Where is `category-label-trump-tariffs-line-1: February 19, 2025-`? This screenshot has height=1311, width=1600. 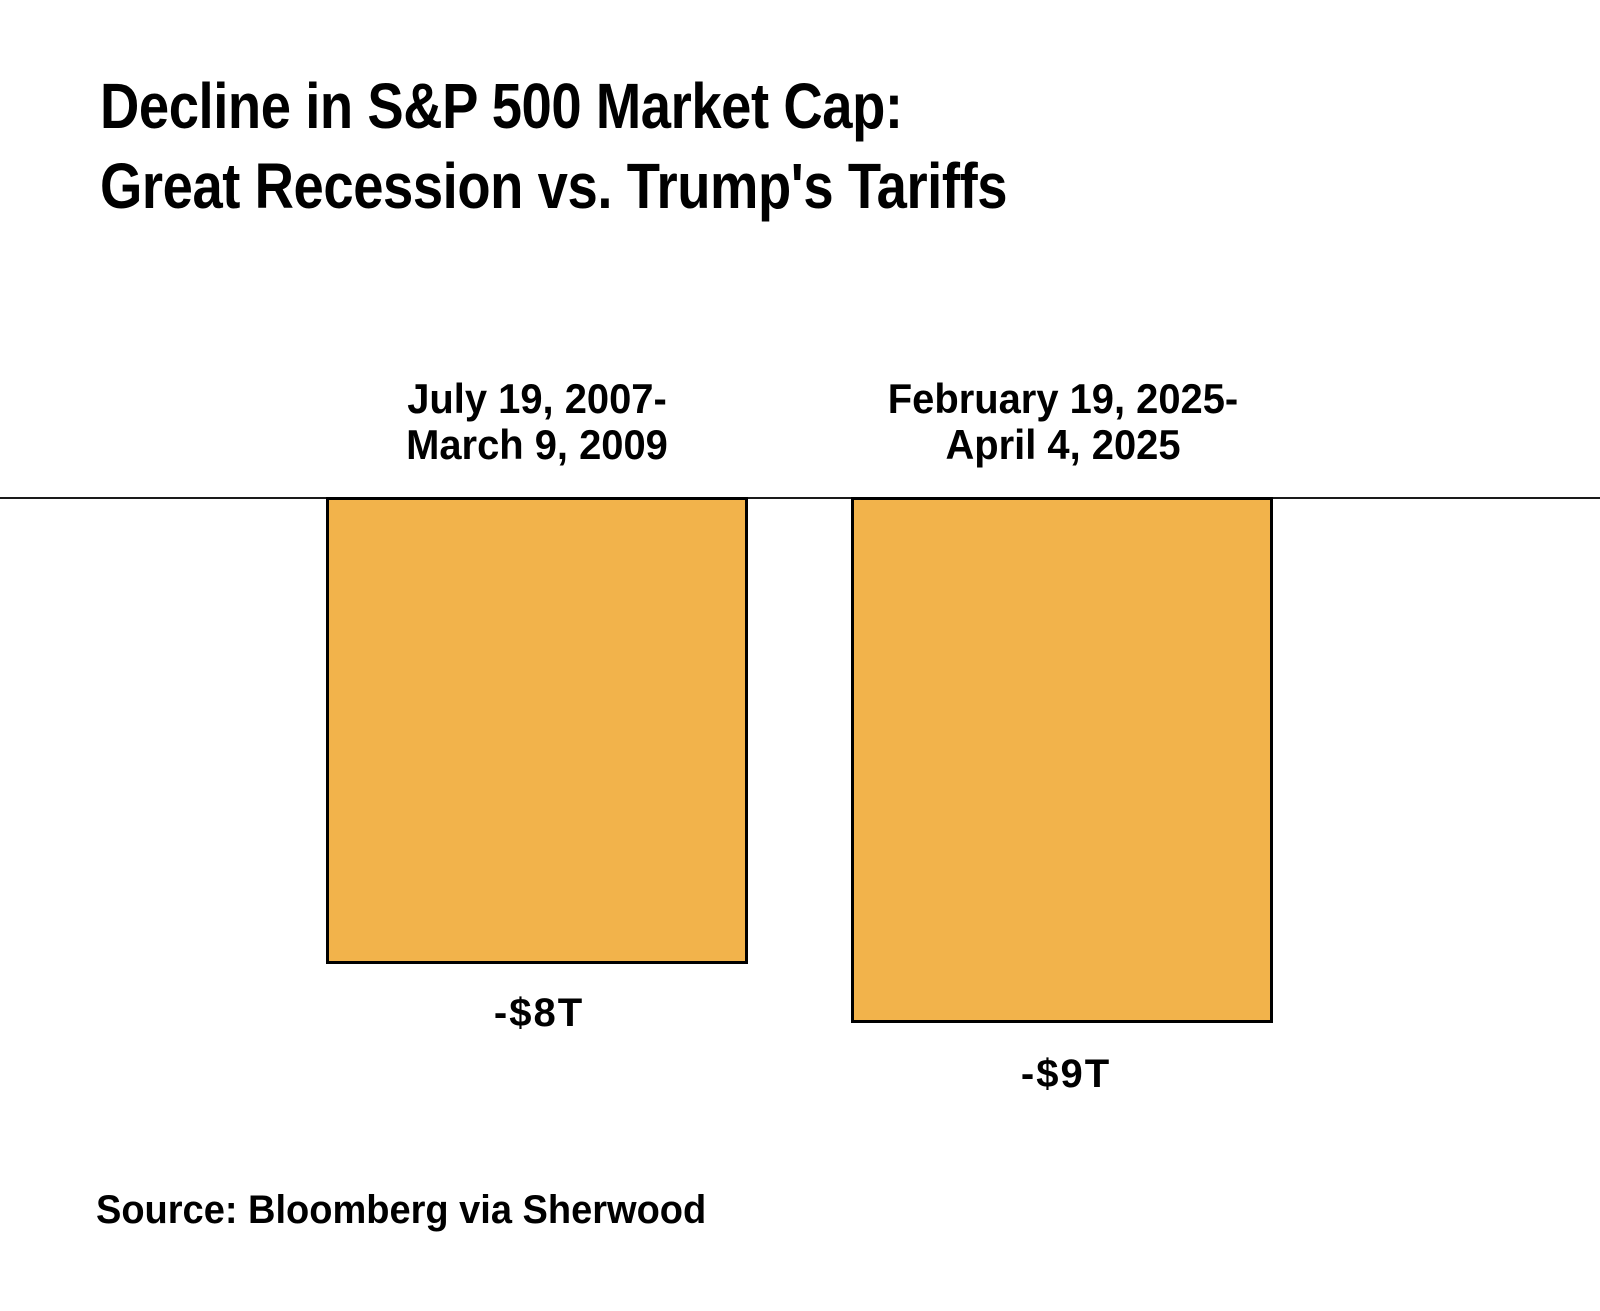
category-label-trump-tariffs-line-1: February 19, 2025- is located at coordinates (1063, 398).